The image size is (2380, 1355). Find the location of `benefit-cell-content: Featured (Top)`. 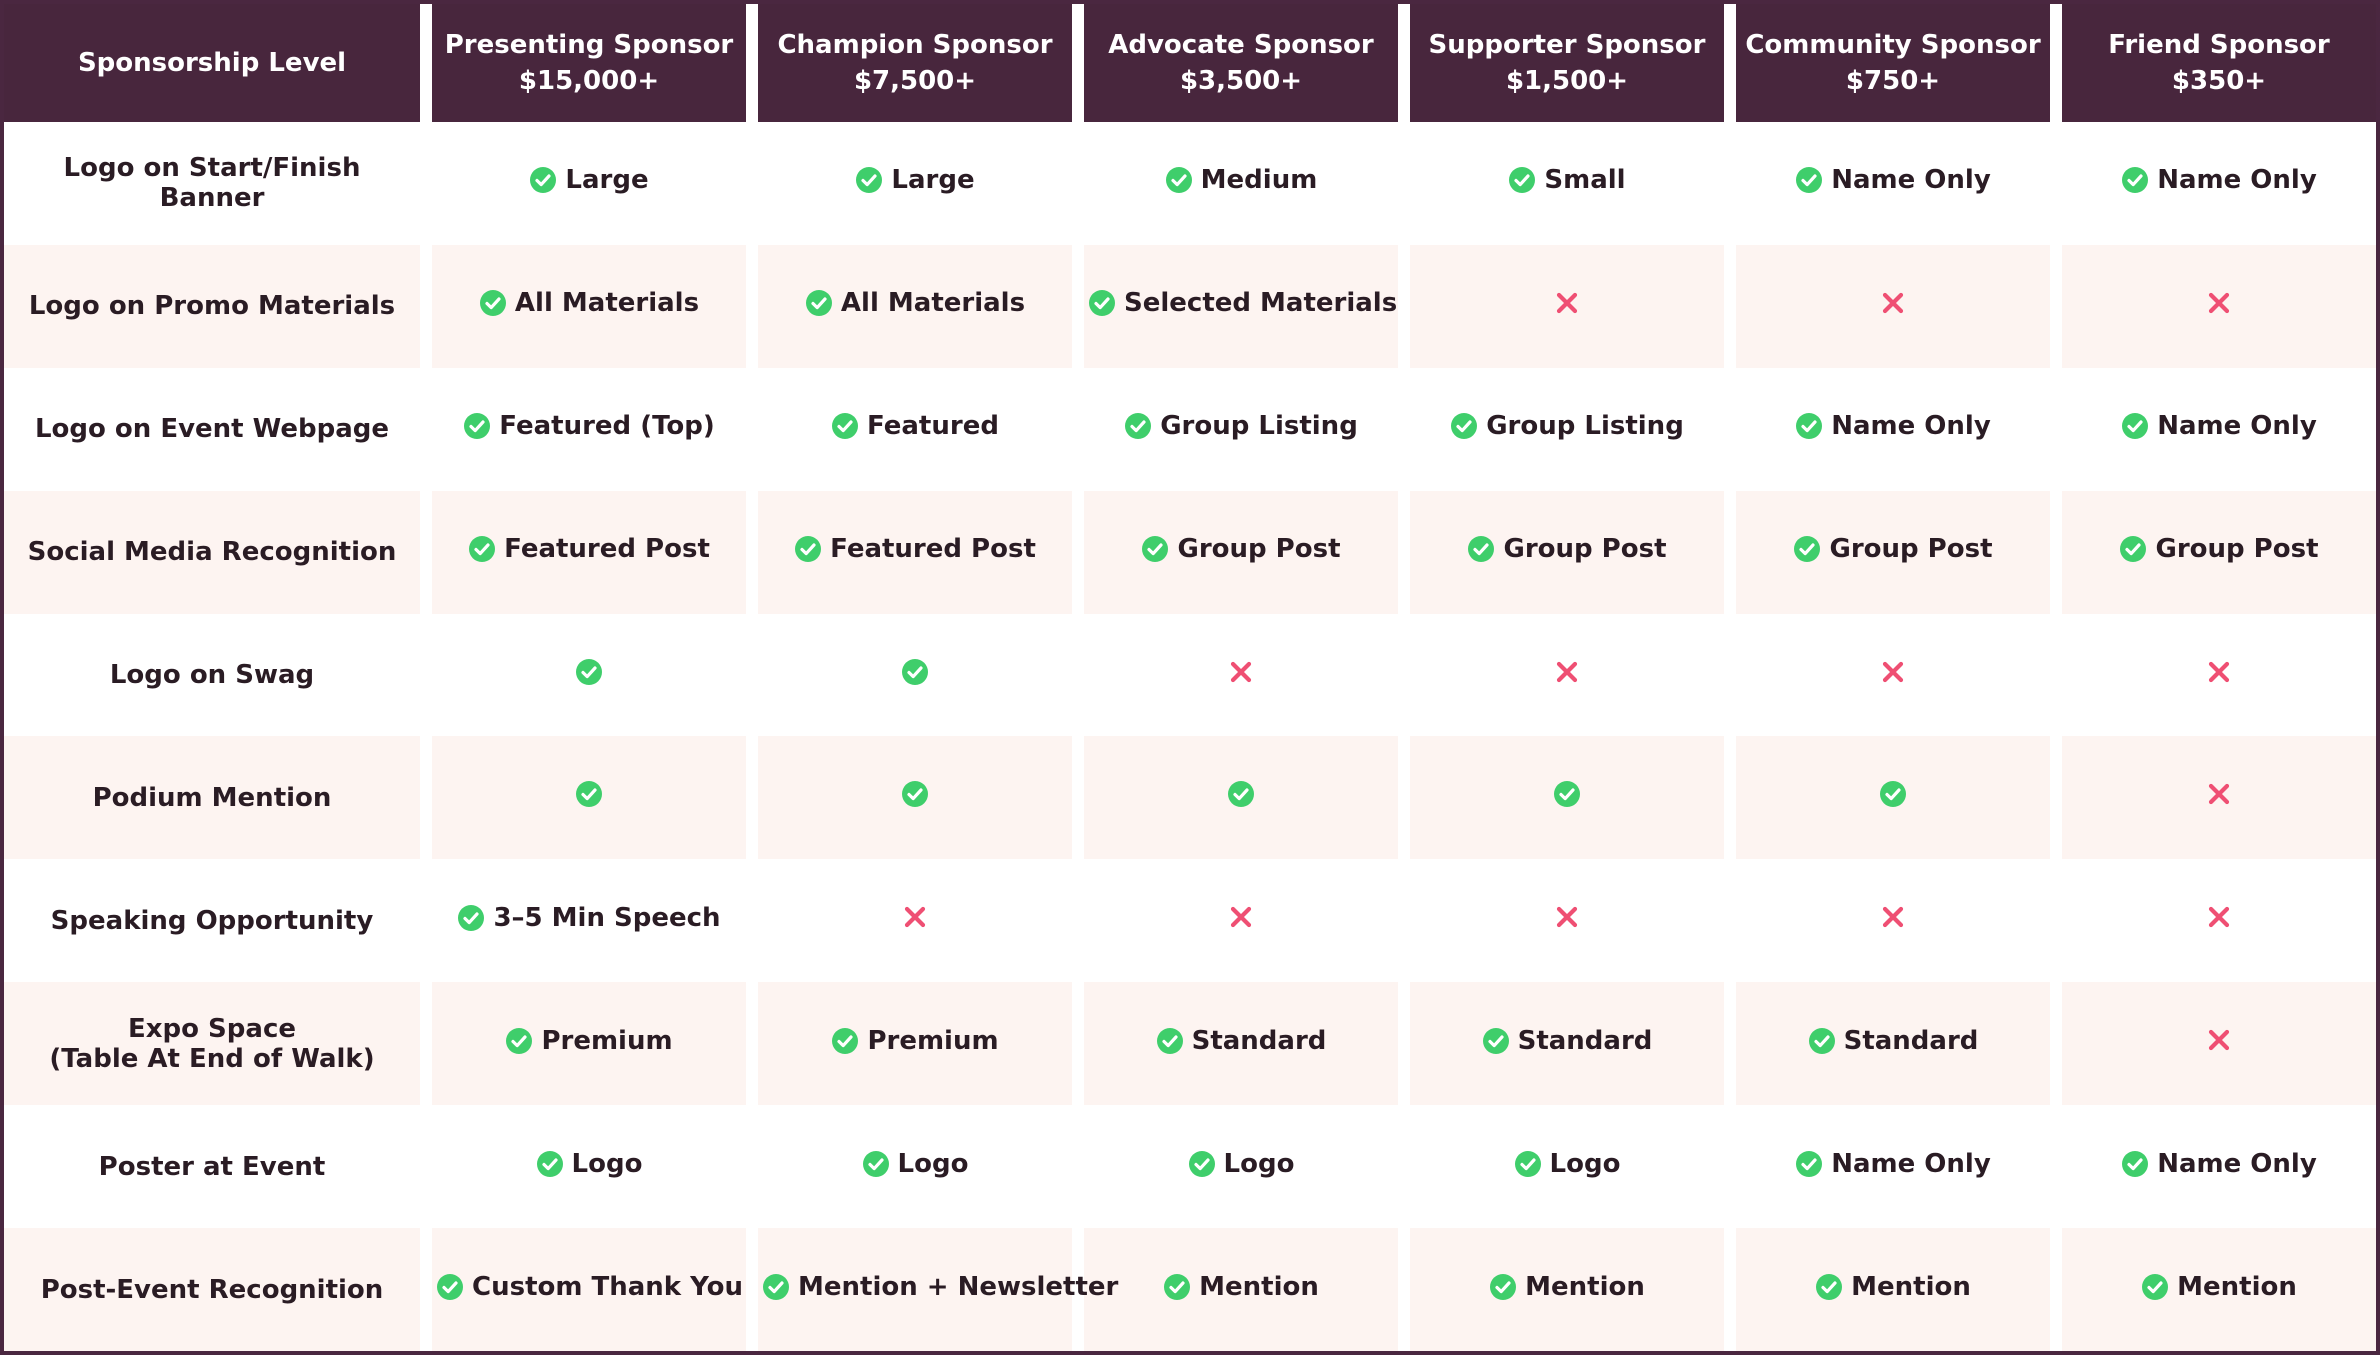

benefit-cell-content: Featured (Top) is located at coordinates (589, 426).